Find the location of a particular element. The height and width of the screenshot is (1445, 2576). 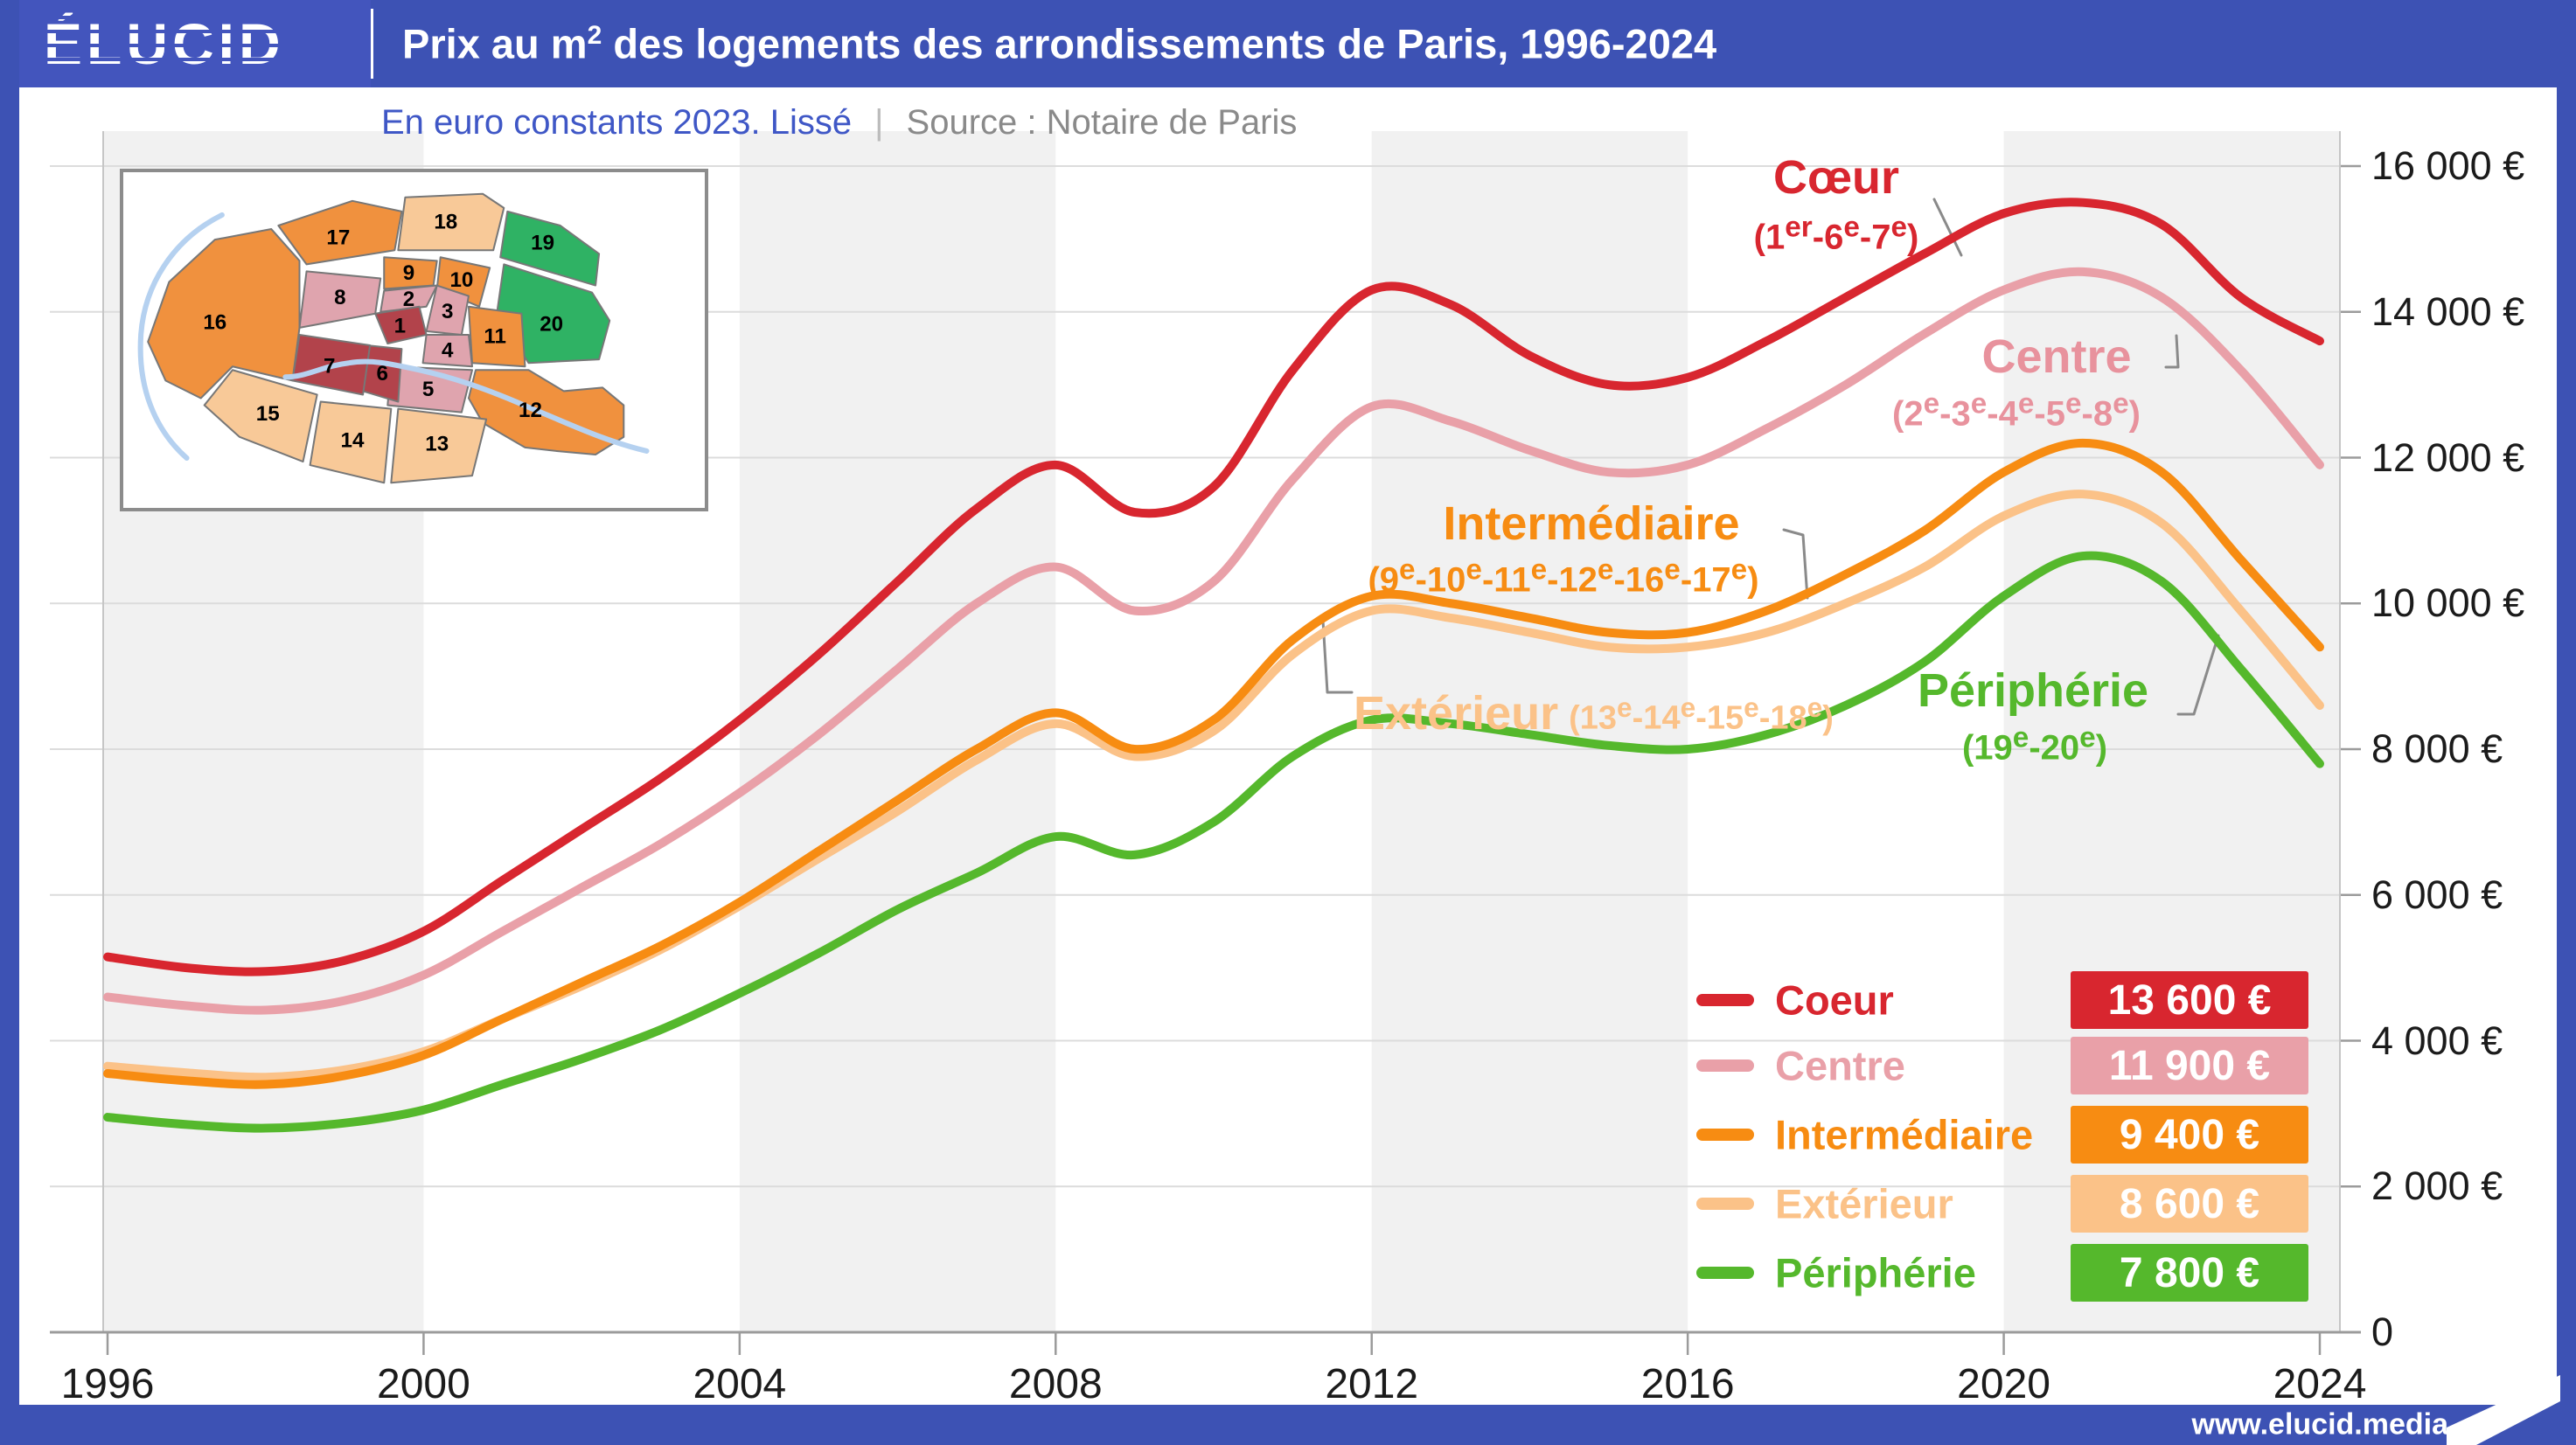

legend-item-label: Périphérie is located at coordinates (1875, 1272).